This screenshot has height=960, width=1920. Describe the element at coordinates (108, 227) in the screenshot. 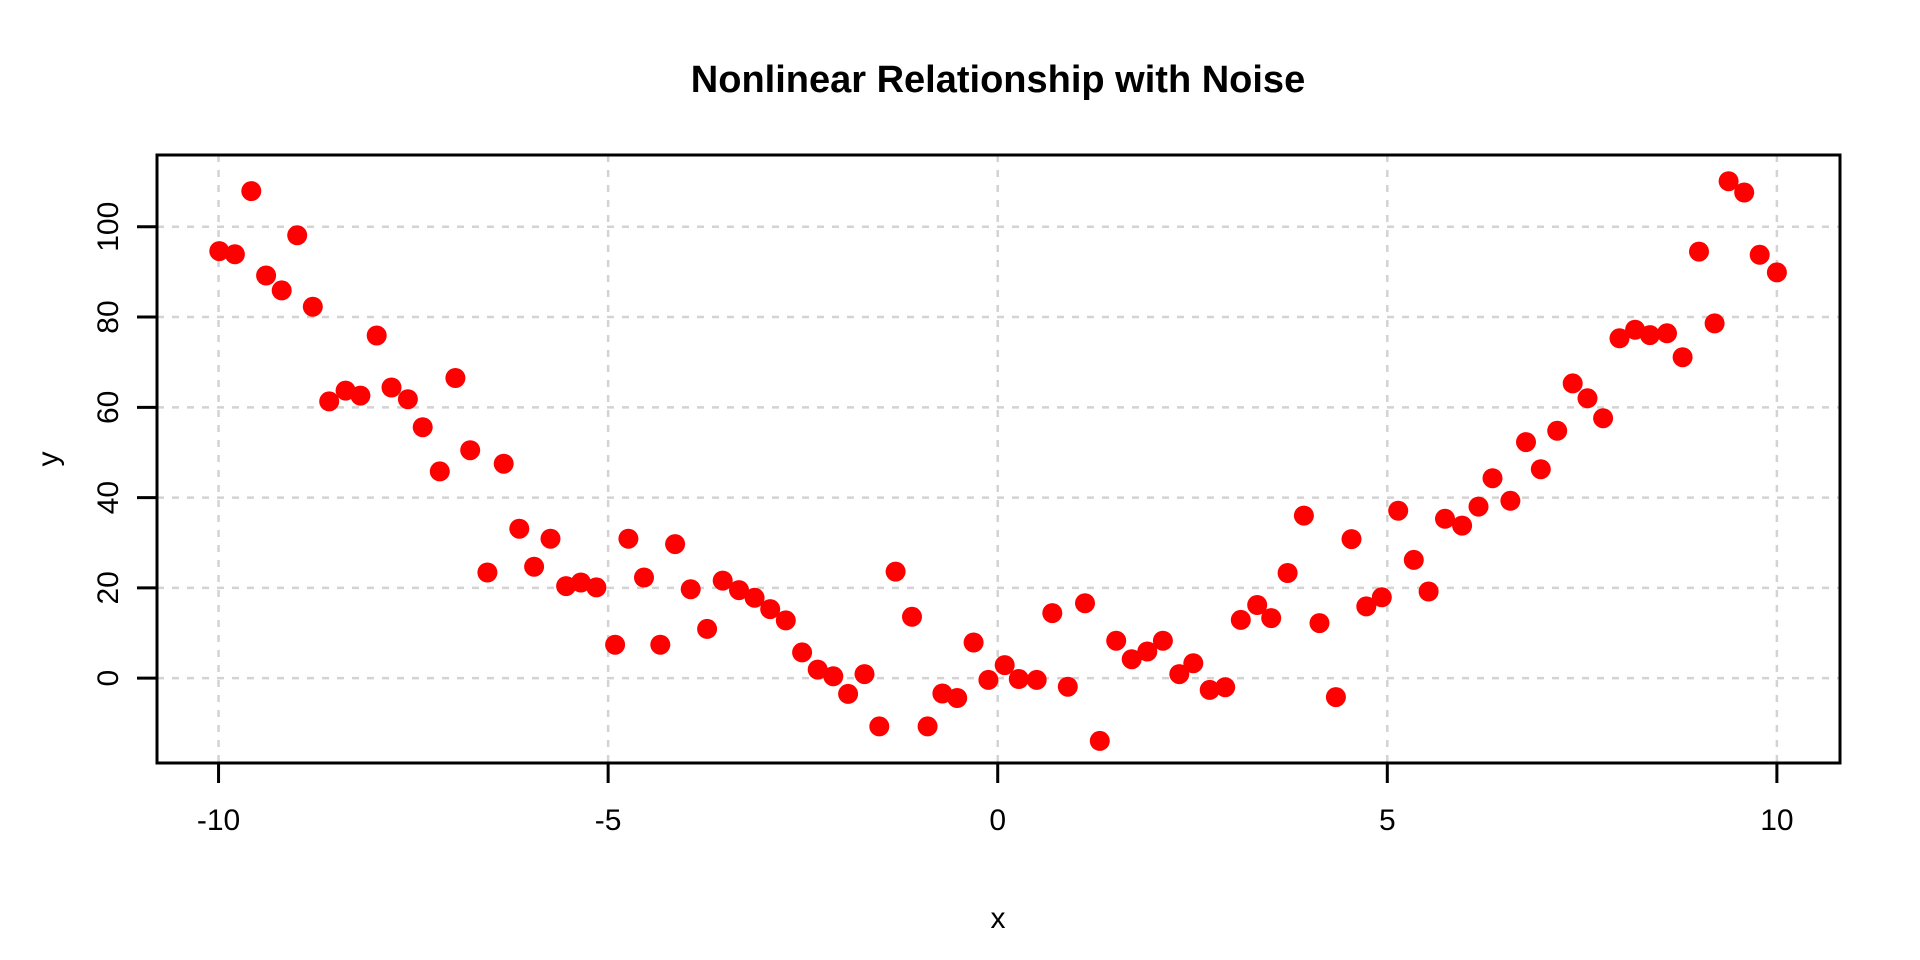

I see `y-tick-label: 100` at that location.